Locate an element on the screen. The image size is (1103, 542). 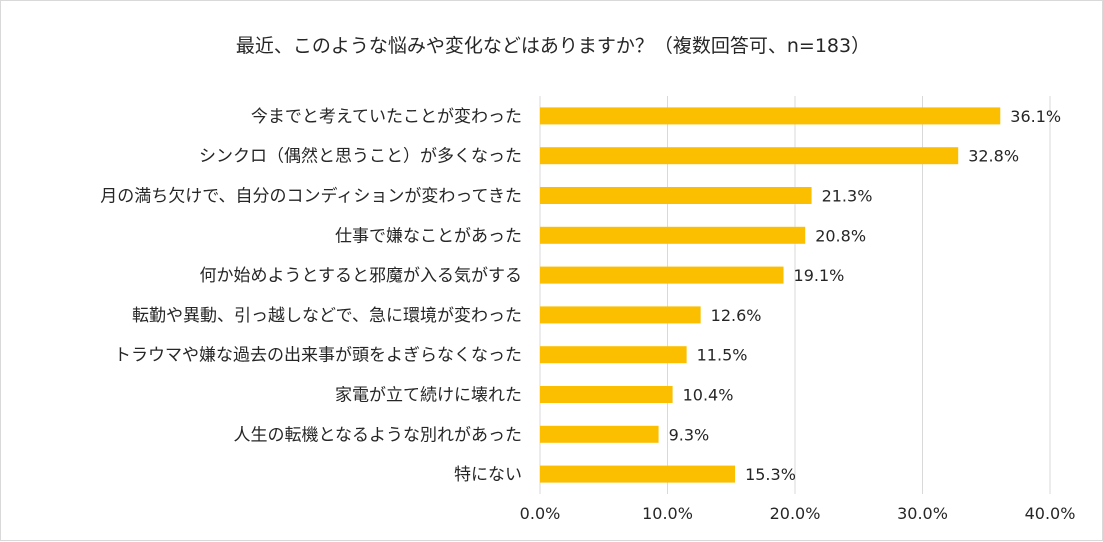
category-label: 家電が立て続けに壊れた is located at coordinates (428, 396).